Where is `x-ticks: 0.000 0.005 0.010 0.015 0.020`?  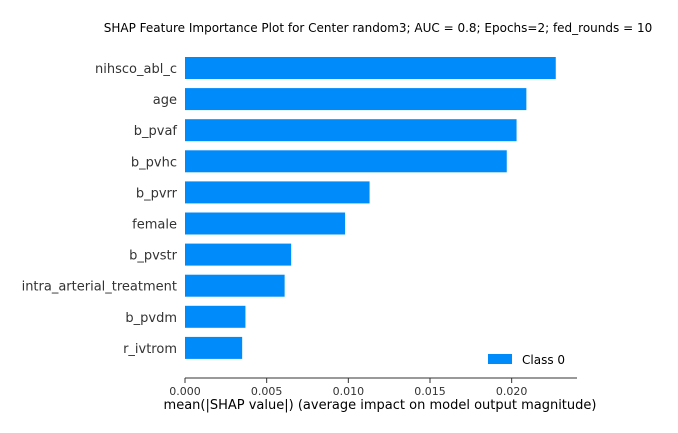 x-ticks: 0.000 0.005 0.010 0.015 0.020 is located at coordinates (348, 388).